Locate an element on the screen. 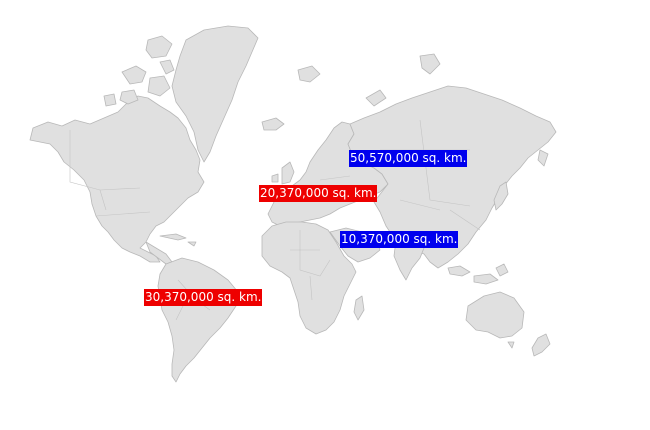  australia-landmass is located at coordinates (495, 315).